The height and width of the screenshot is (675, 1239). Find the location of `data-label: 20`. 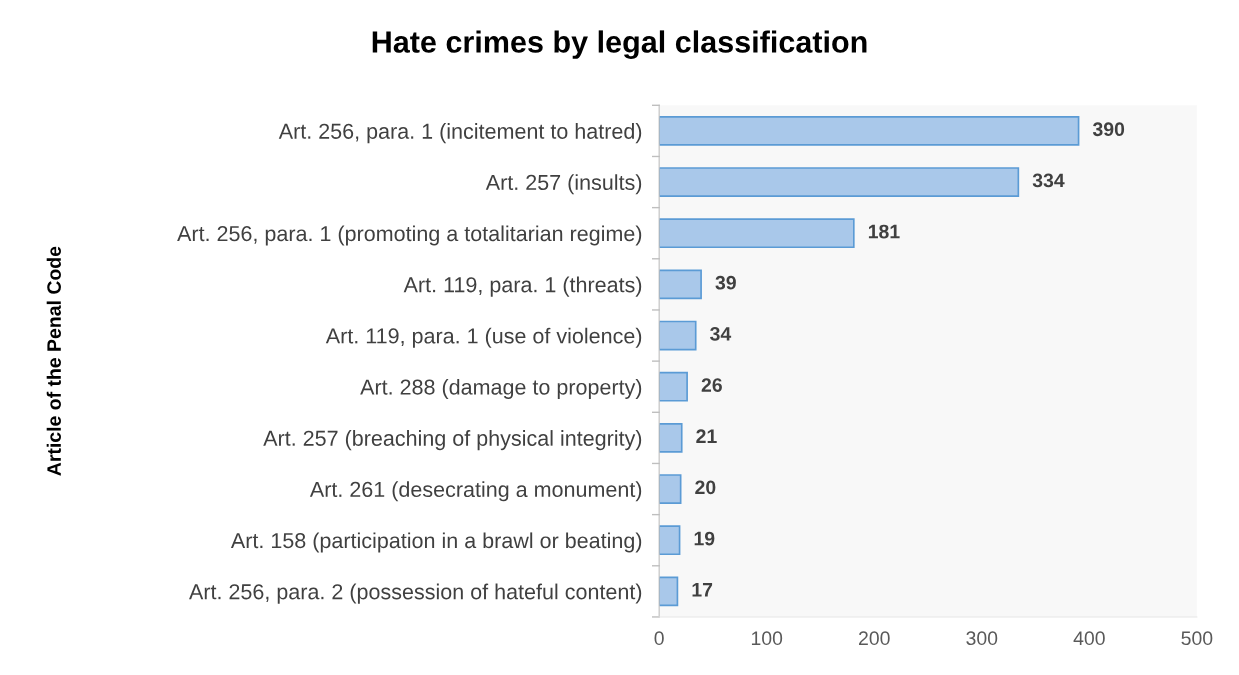

data-label: 20 is located at coordinates (705, 487).